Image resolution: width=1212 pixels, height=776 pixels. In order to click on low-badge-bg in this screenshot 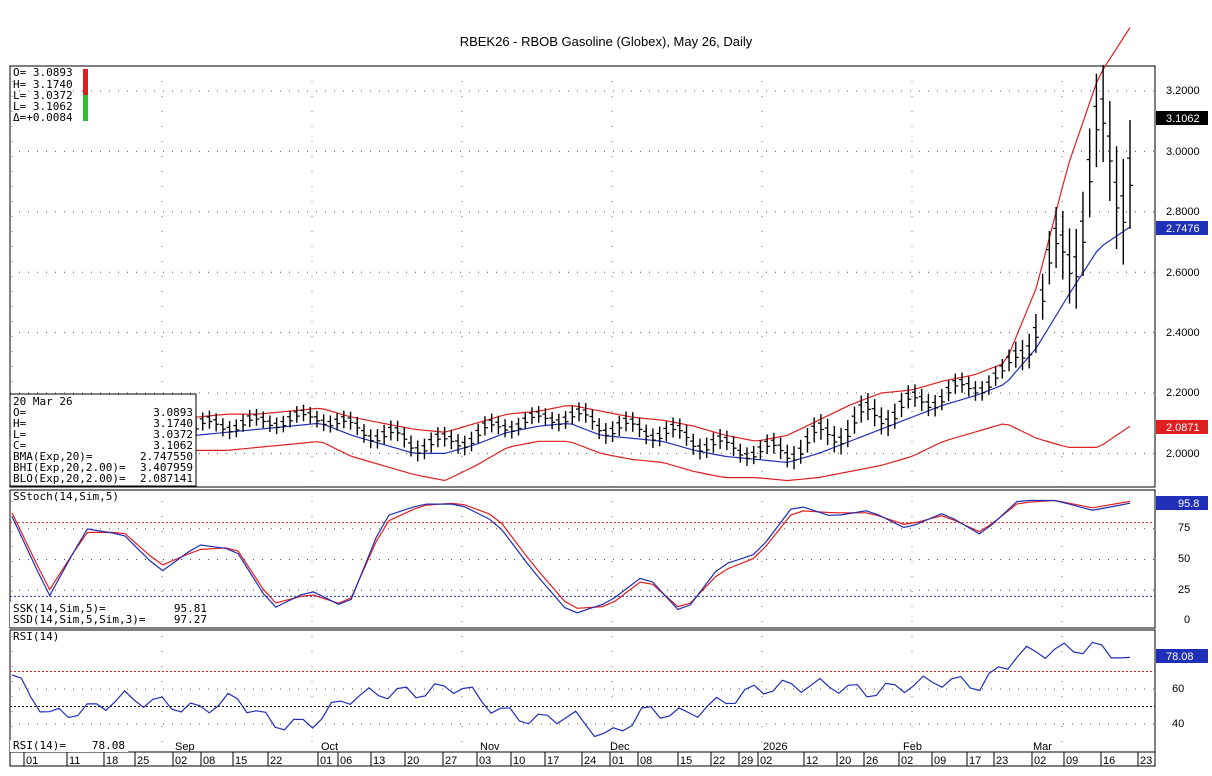, I will do `click(1182, 427)`.